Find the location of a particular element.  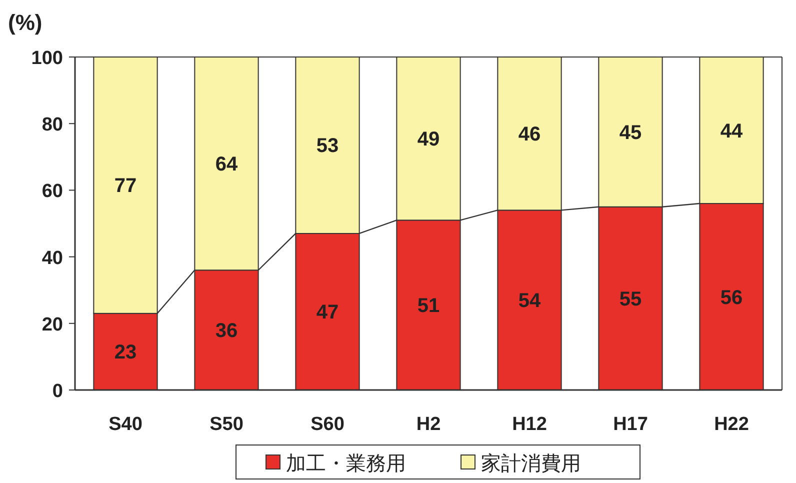

data-label: 51 is located at coordinates (428, 306).